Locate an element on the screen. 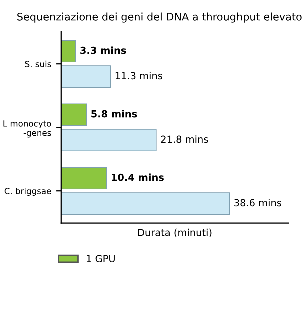 This screenshot has height=319, width=307. legend-label: 1 GPU is located at coordinates (101, 259).